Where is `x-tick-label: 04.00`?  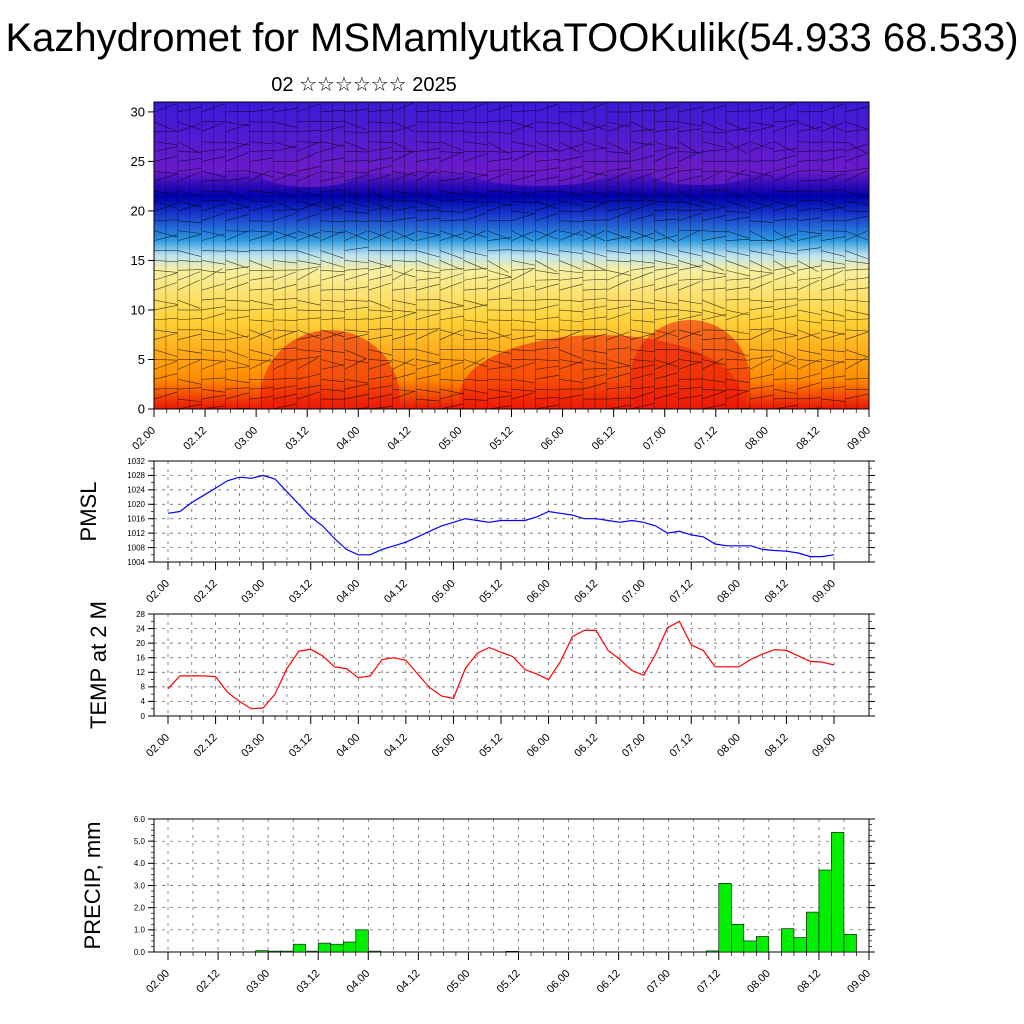 x-tick-label: 04.00 is located at coordinates (348, 592).